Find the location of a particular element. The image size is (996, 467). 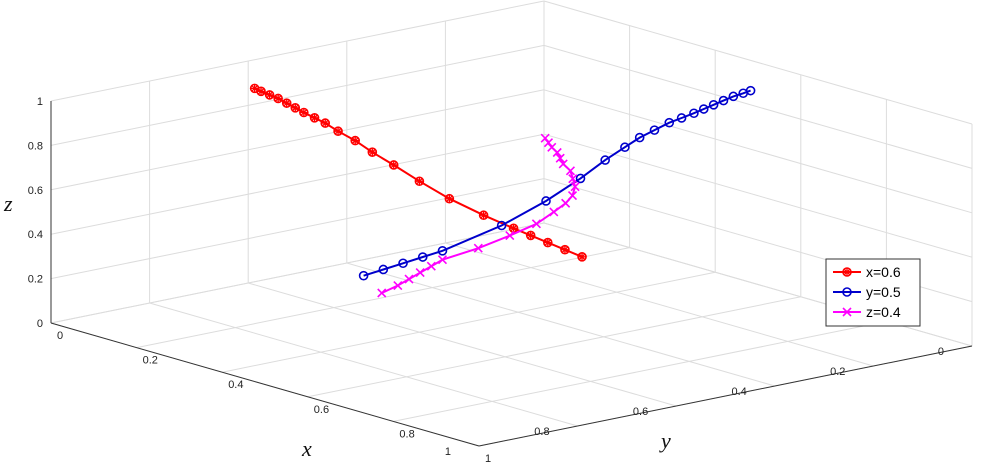

x-tick-label: 1 is located at coordinates (448, 452).